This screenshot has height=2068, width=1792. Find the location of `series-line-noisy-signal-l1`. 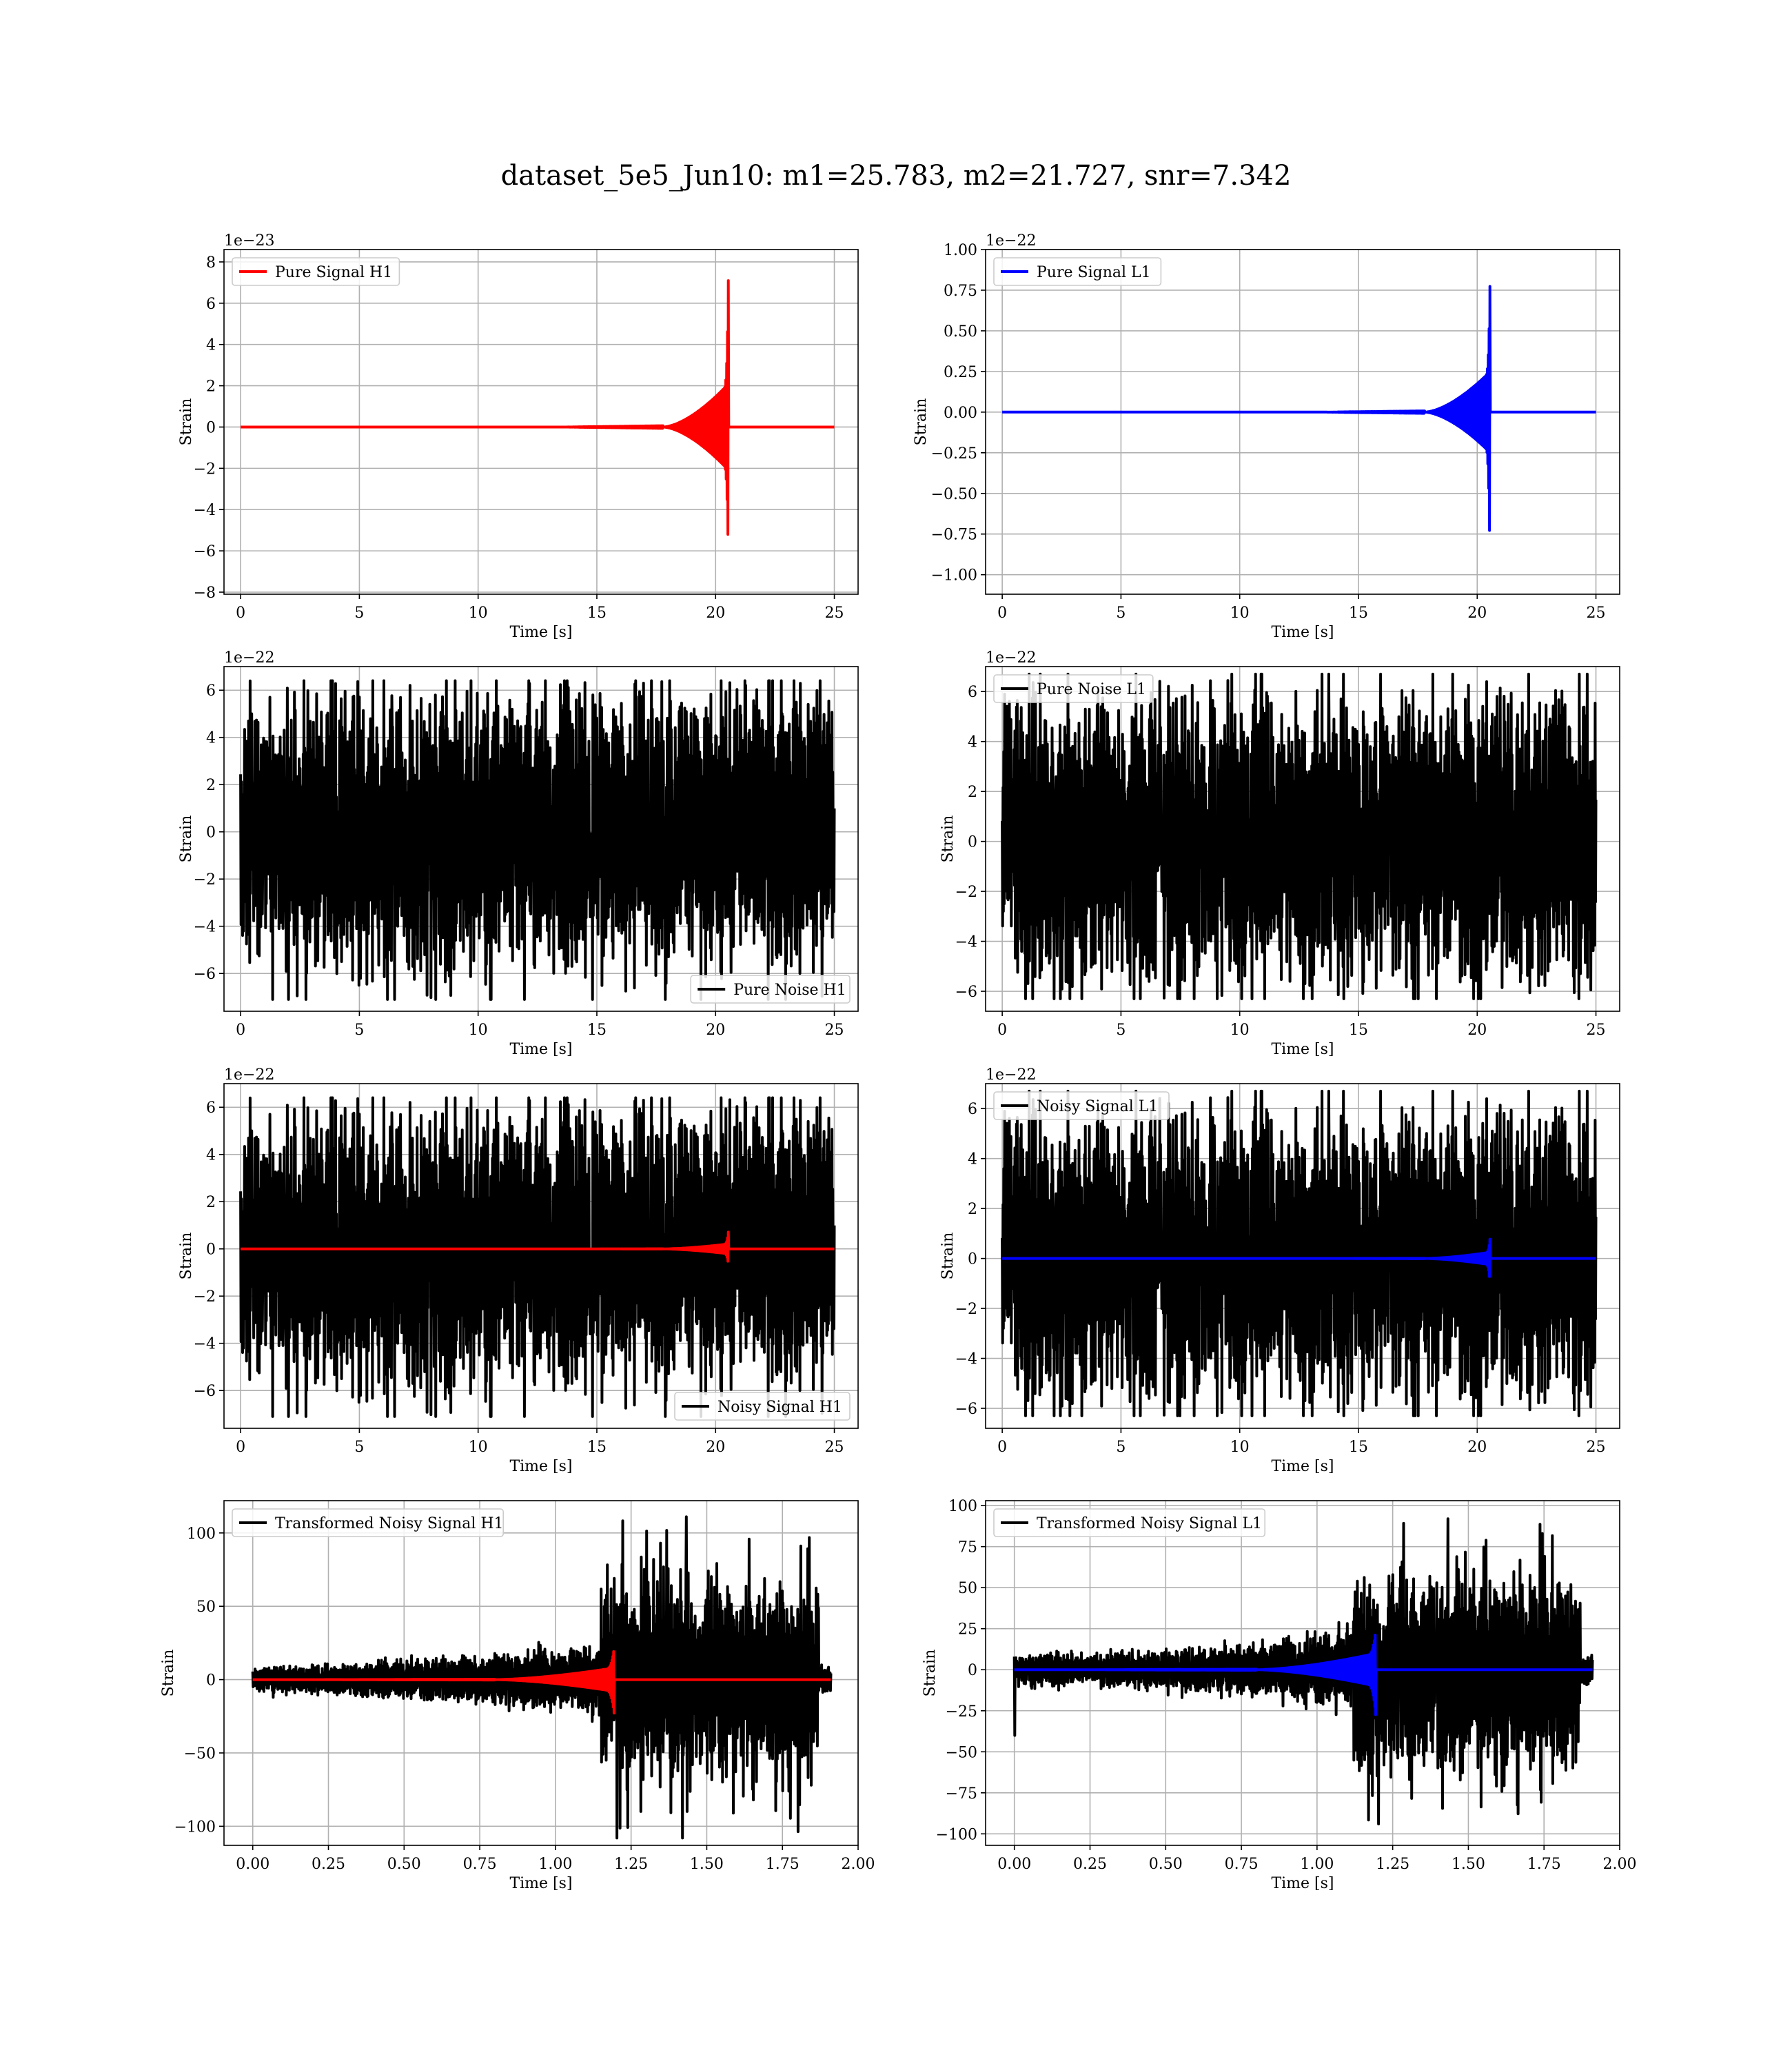

series-line-noisy-signal-l1 is located at coordinates (1299, 1253).